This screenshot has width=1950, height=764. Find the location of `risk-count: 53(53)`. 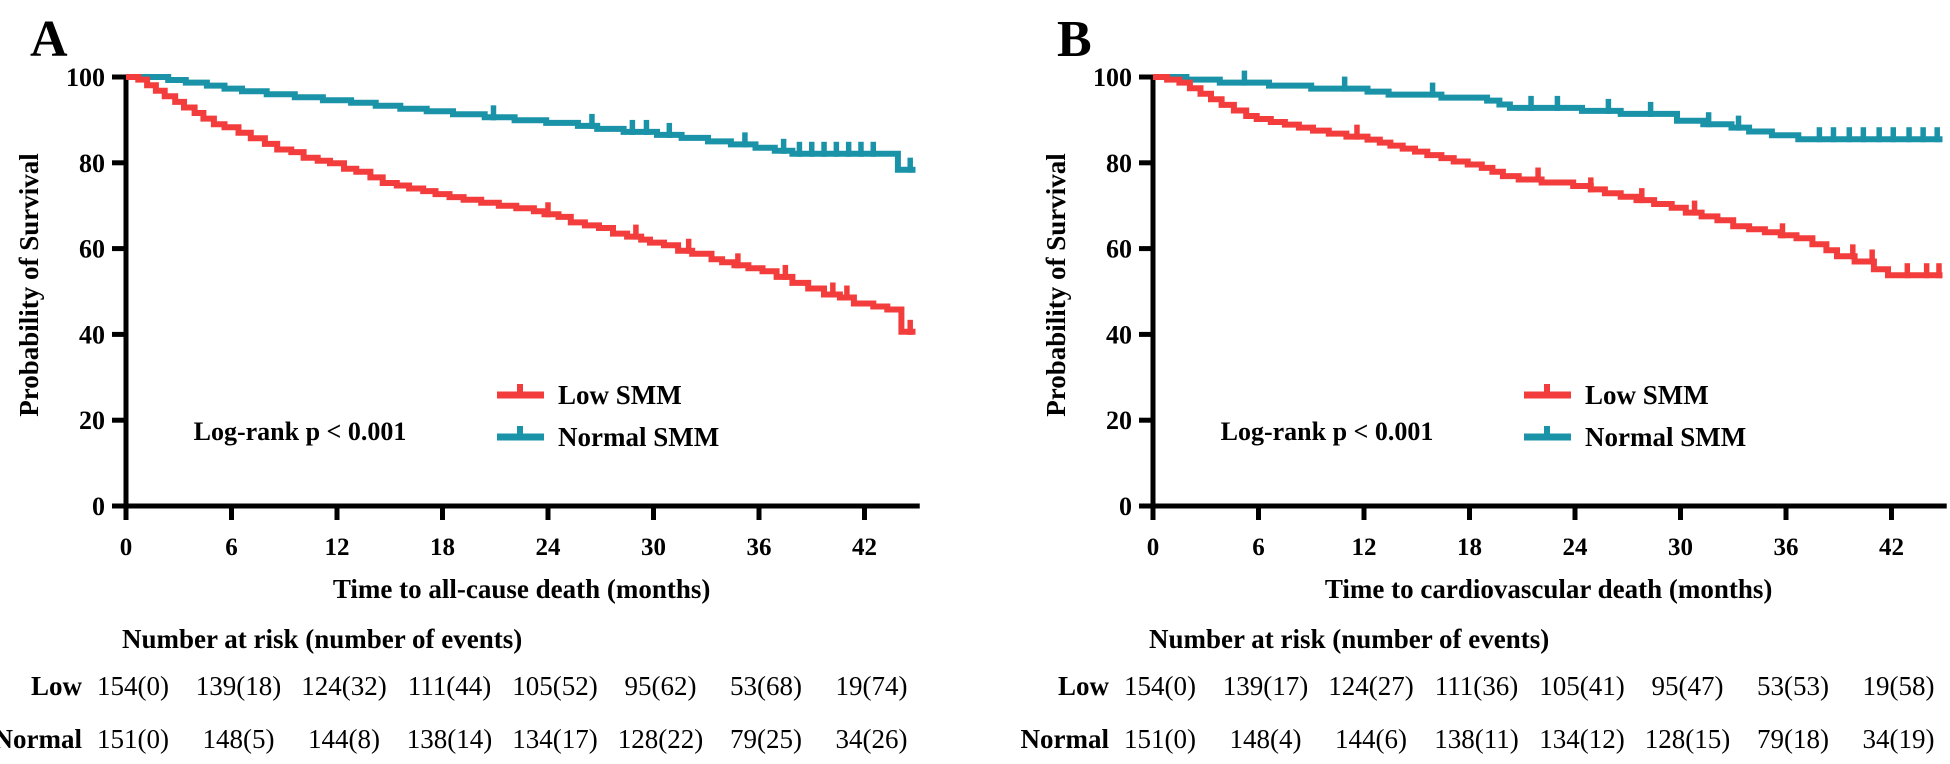

risk-count: 53(53) is located at coordinates (1793, 686).